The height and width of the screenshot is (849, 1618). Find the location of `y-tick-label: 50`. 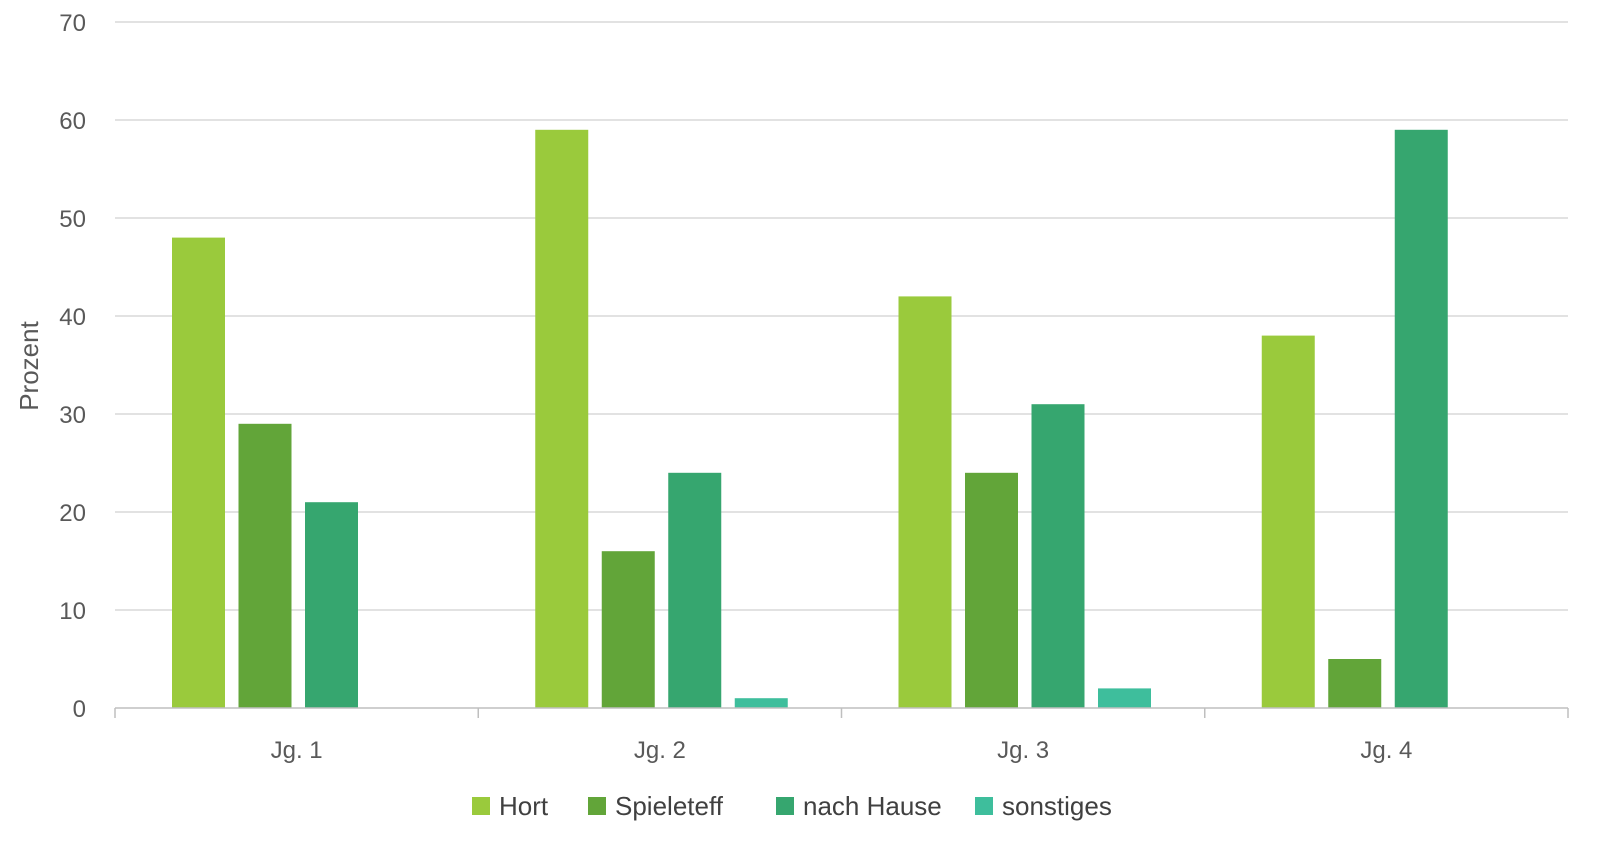

y-tick-label: 50 is located at coordinates (72, 219).